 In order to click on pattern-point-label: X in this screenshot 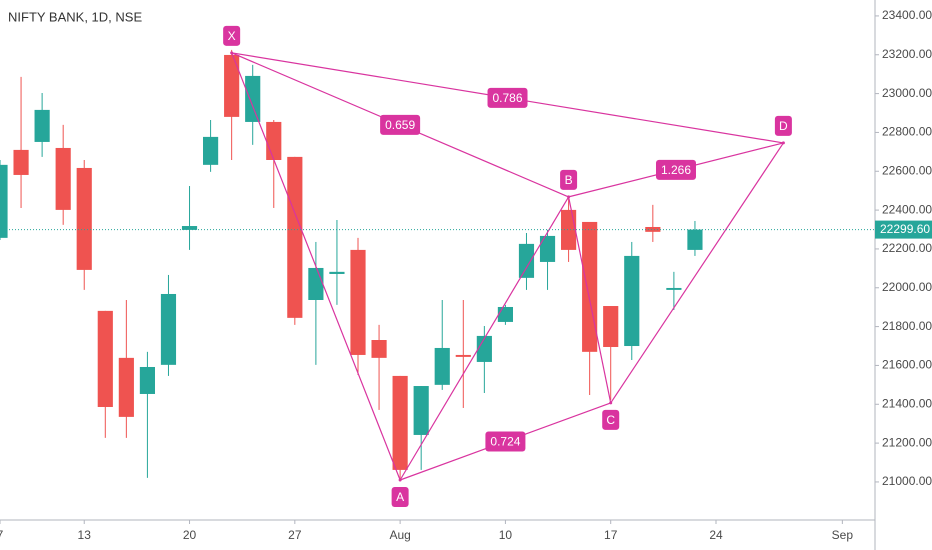, I will do `click(232, 36)`.